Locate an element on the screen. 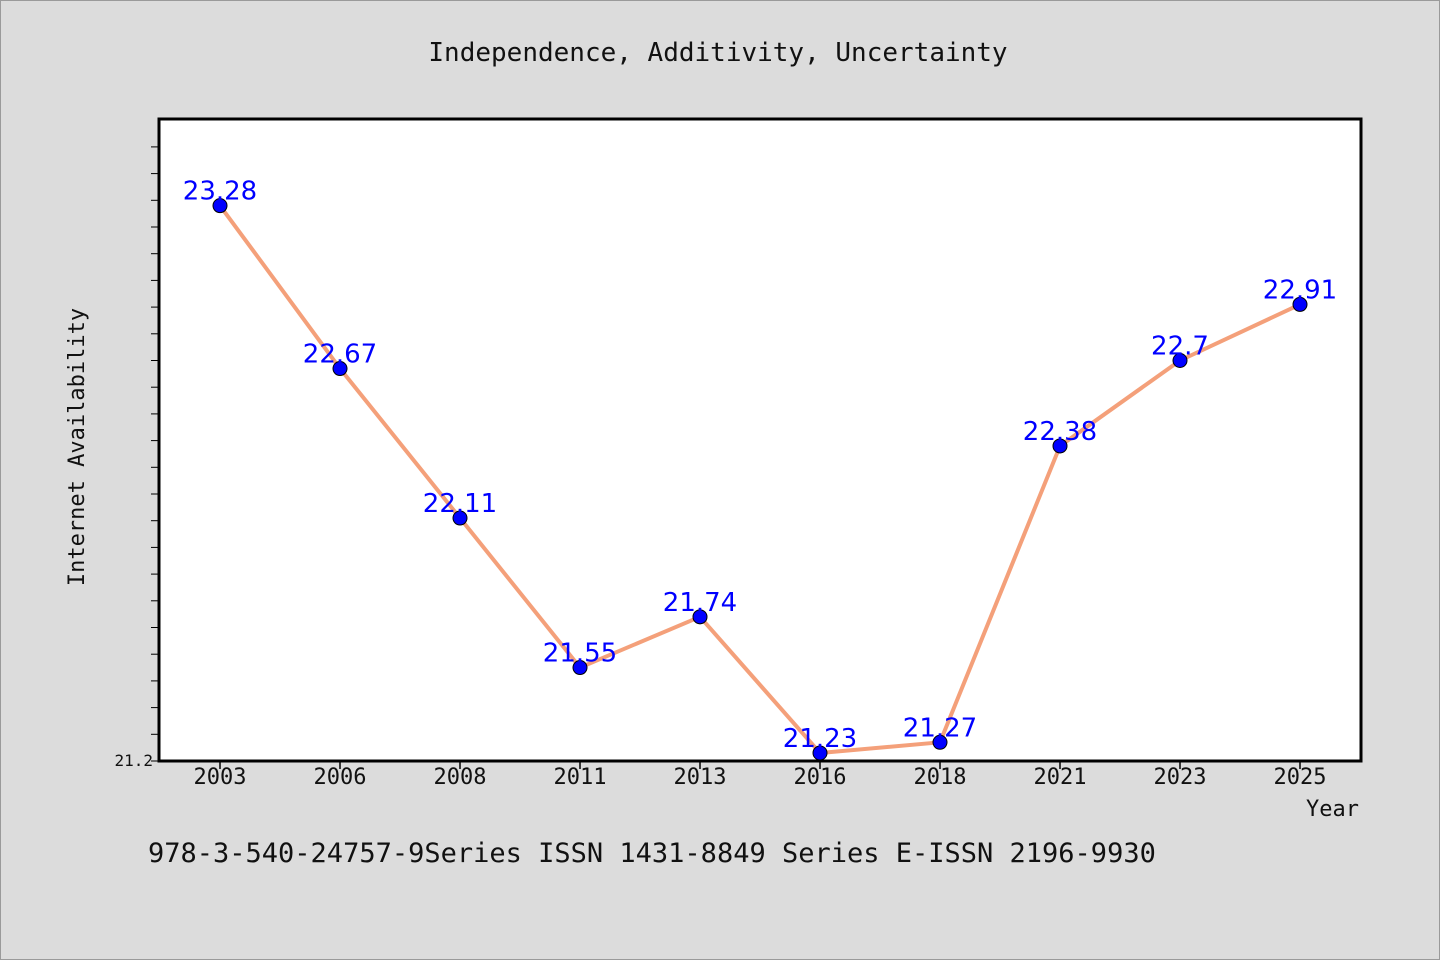 The width and height of the screenshot is (1440, 960). y-axis-ticks: 21.2 is located at coordinates (136, 458).